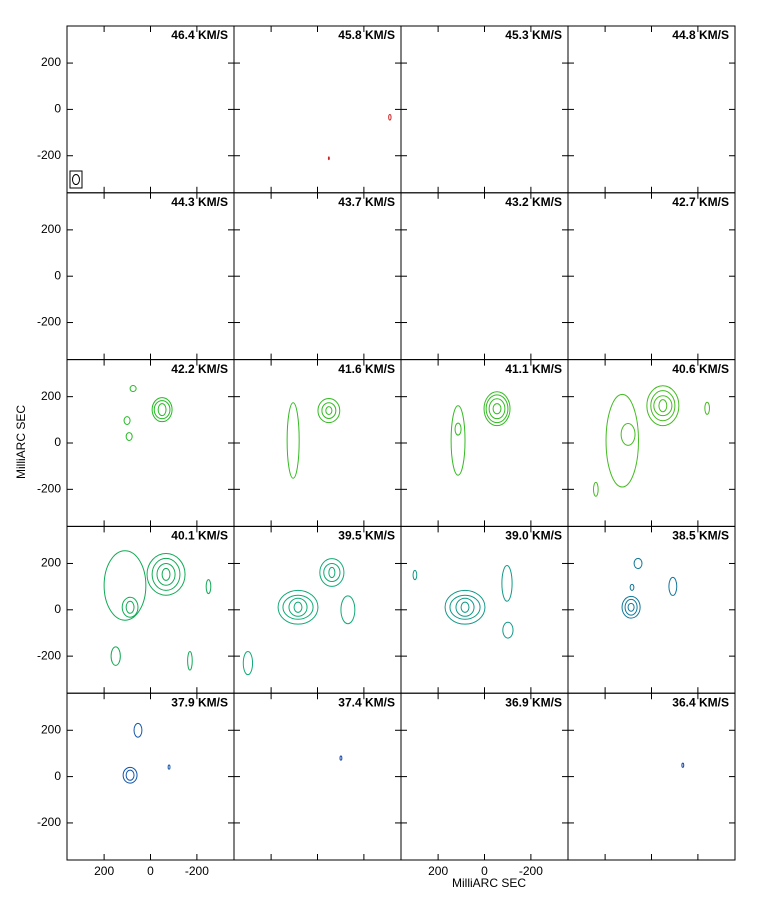  Describe the element at coordinates (533, 202) in the screenshot. I see `panel-label: 43.2 KM/S` at that location.